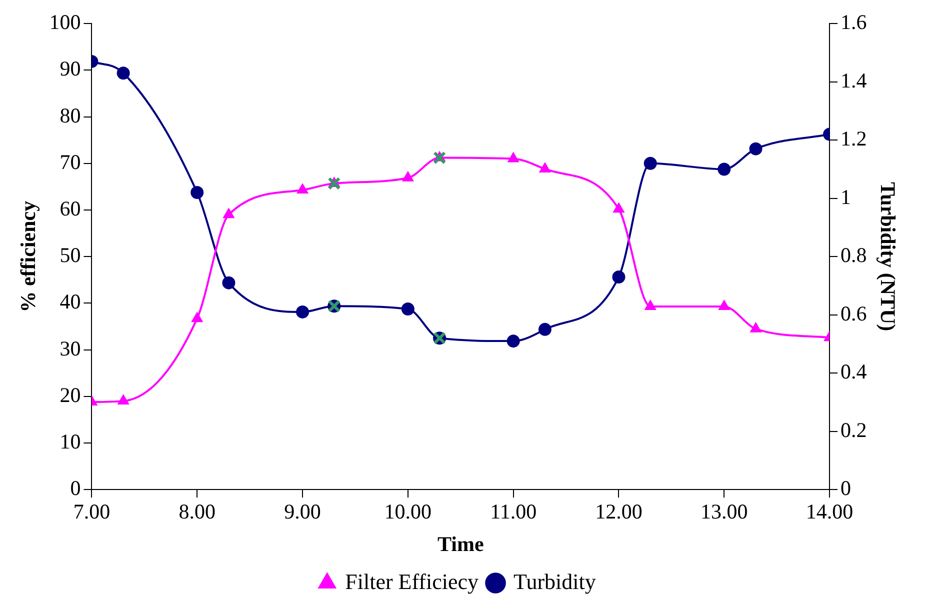 Image resolution: width=925 pixels, height=616 pixels. What do you see at coordinates (28, 256) in the screenshot?
I see `y-axis-title: % efficiency` at bounding box center [28, 256].